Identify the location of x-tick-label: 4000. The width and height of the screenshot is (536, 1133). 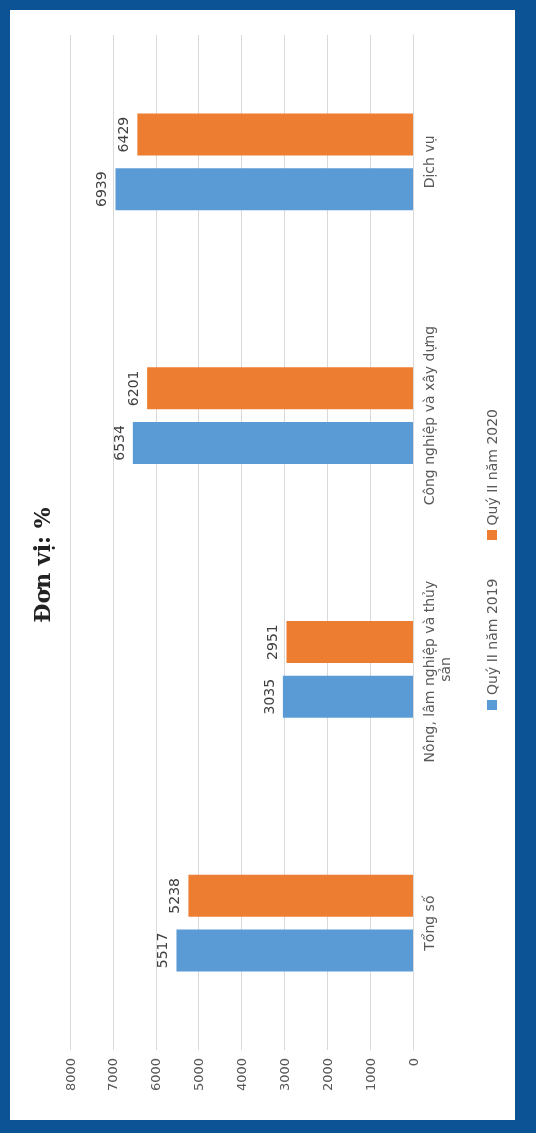
(241, 1075).